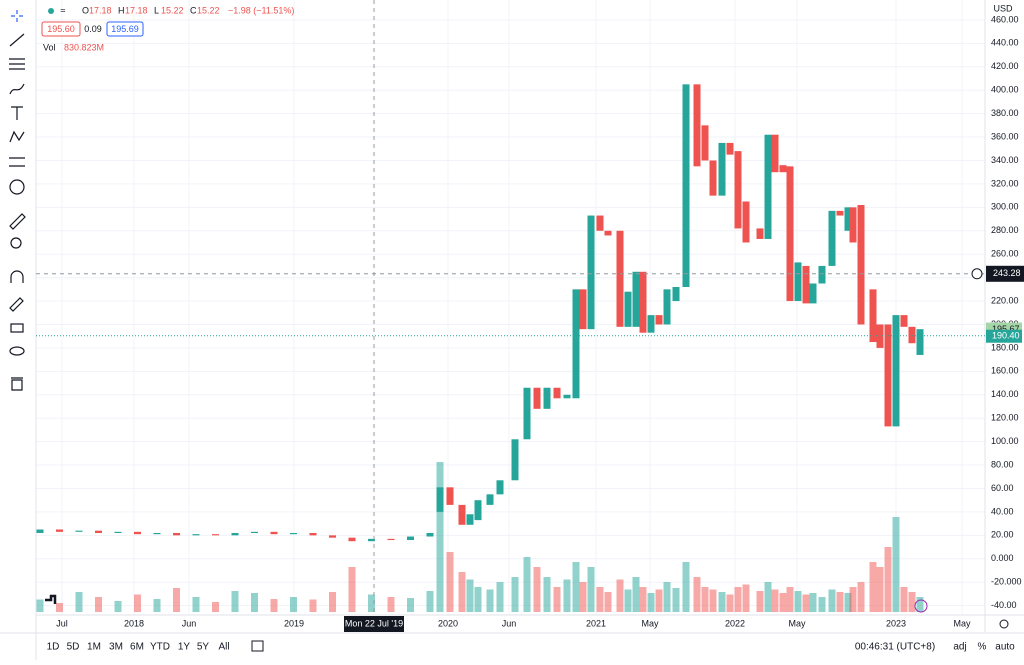 Image resolution: width=1024 pixels, height=665 pixels. I want to click on volume-value: 830.823M, so click(84, 47).